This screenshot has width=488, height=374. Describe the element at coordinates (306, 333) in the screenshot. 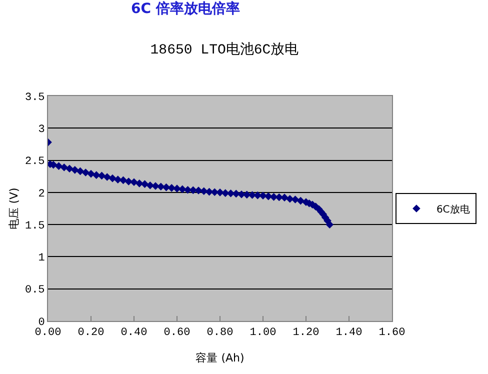

I see `x-tick-label: 1.20` at that location.